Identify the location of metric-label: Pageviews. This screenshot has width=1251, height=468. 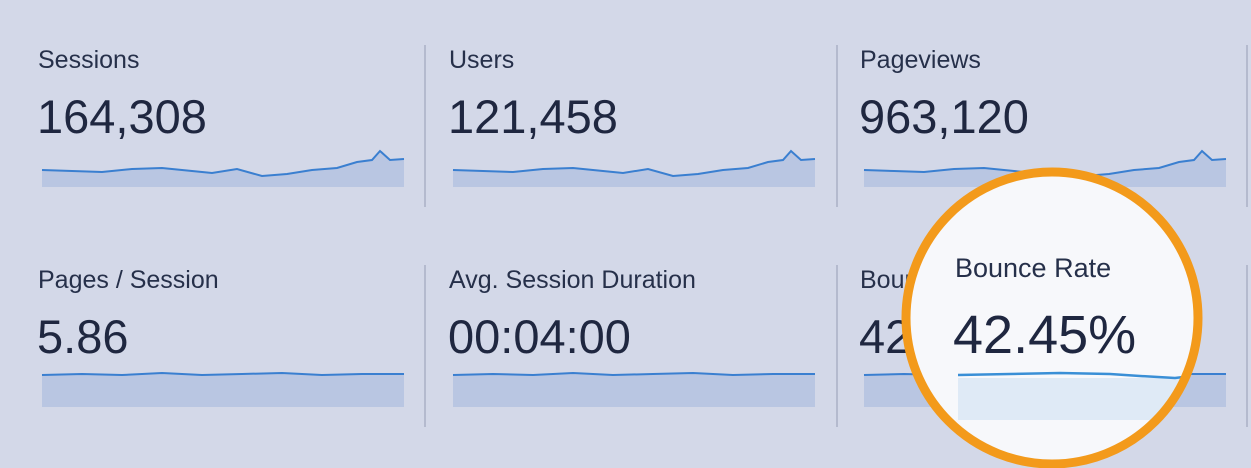
(920, 60).